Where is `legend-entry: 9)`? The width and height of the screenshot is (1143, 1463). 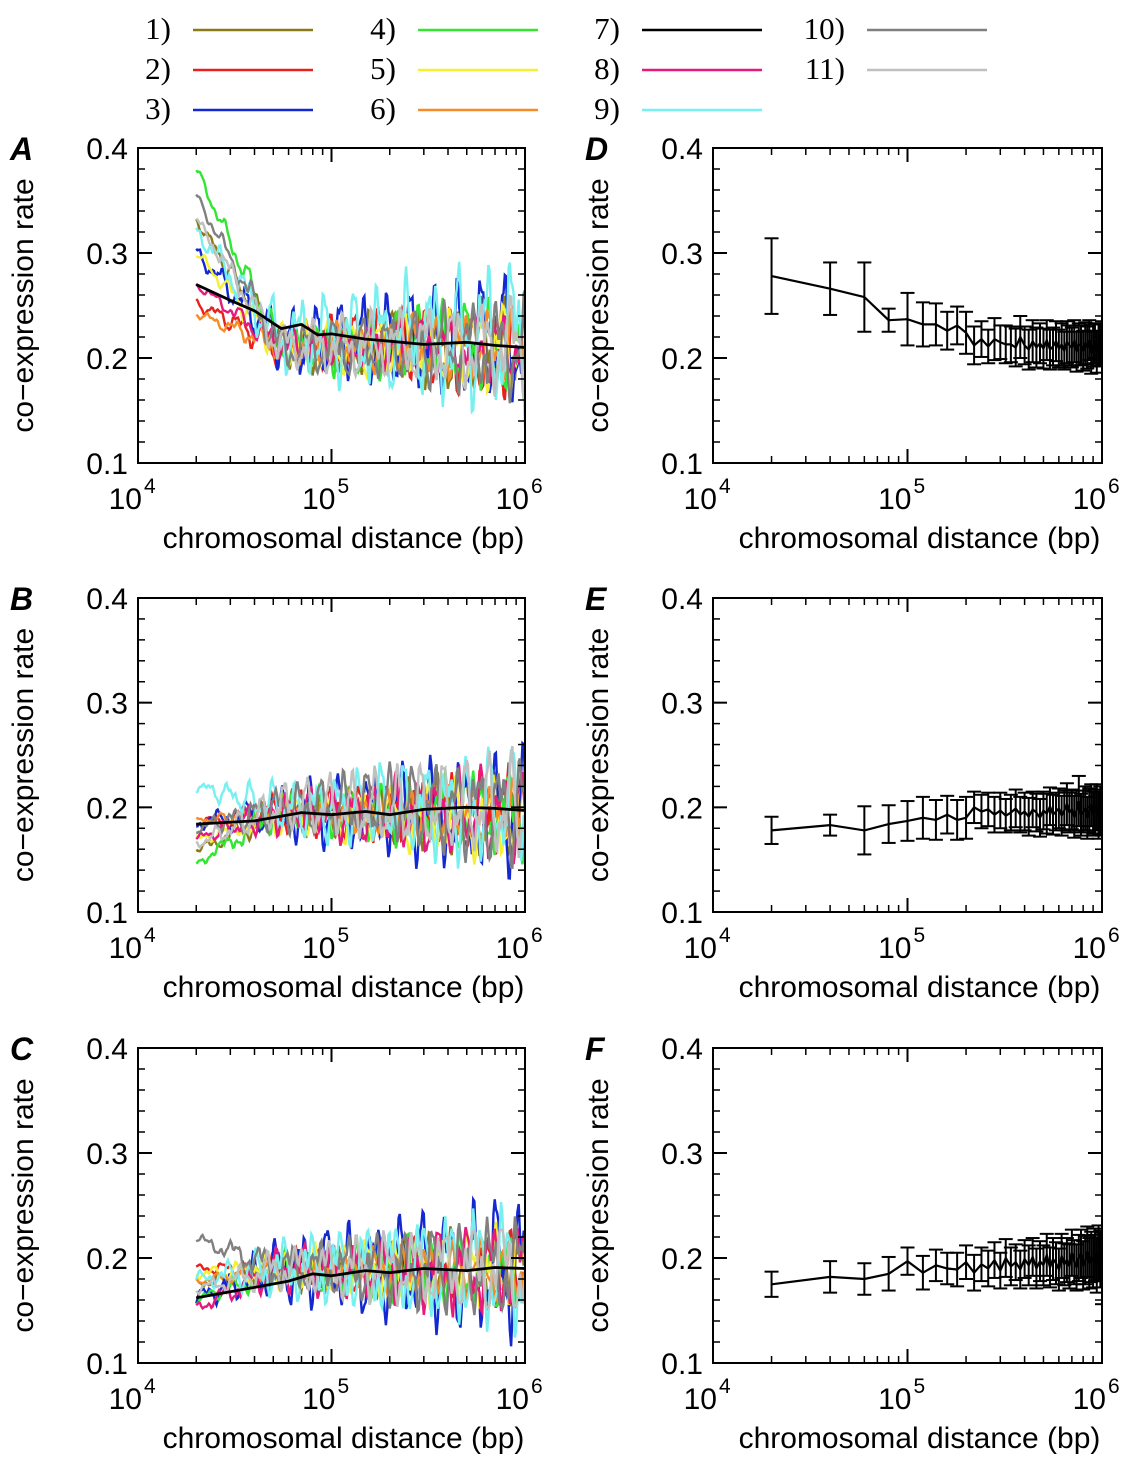 legend-entry: 9) is located at coordinates (678, 108).